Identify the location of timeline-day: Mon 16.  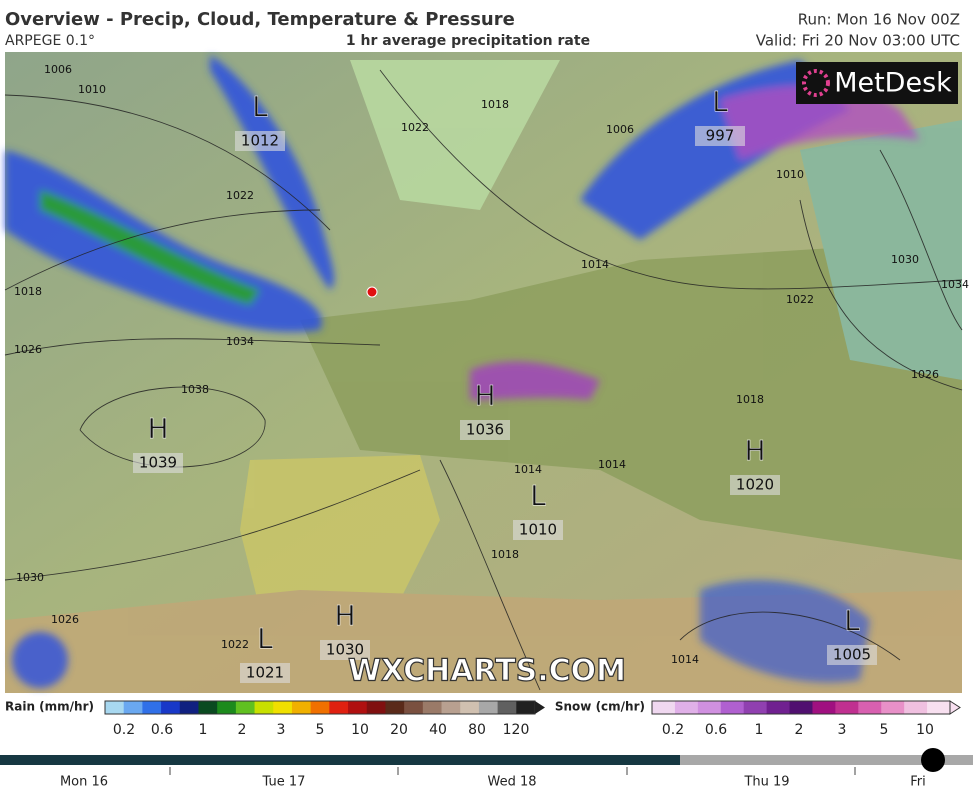
(84, 782).